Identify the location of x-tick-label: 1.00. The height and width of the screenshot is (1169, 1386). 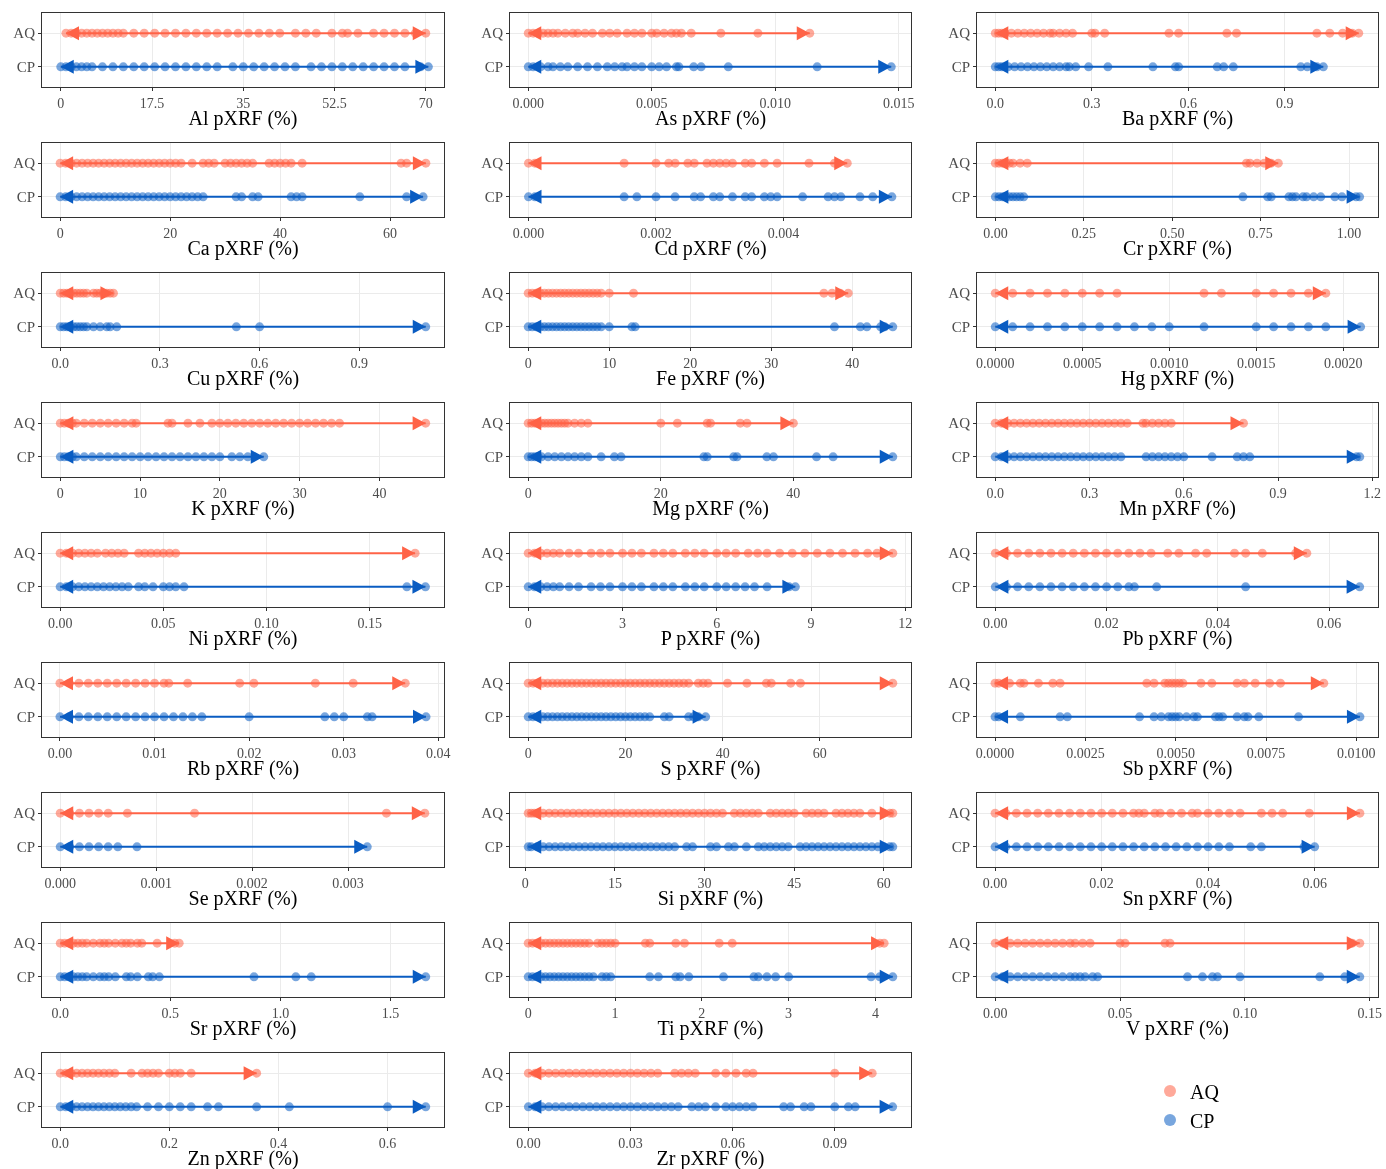
(1349, 233).